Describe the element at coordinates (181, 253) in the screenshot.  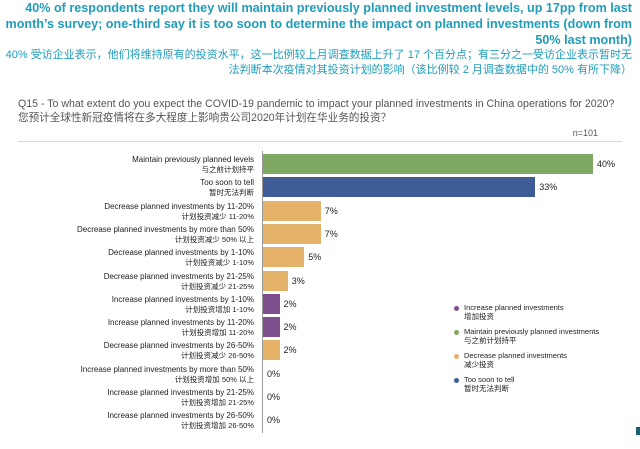
I see `category-label-english: Decrease planned investments by 1-10%` at that location.